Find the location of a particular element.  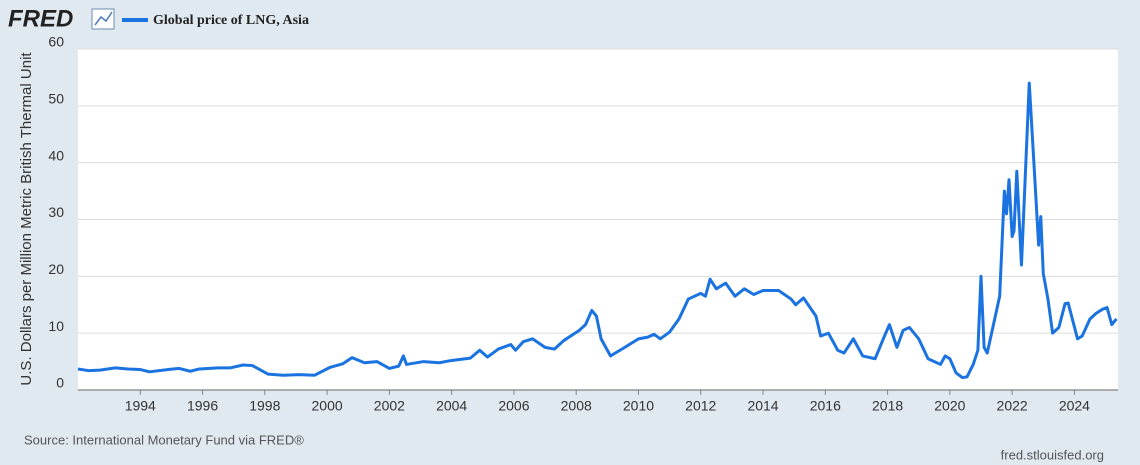

y-tick-label: 50 is located at coordinates (56, 99).